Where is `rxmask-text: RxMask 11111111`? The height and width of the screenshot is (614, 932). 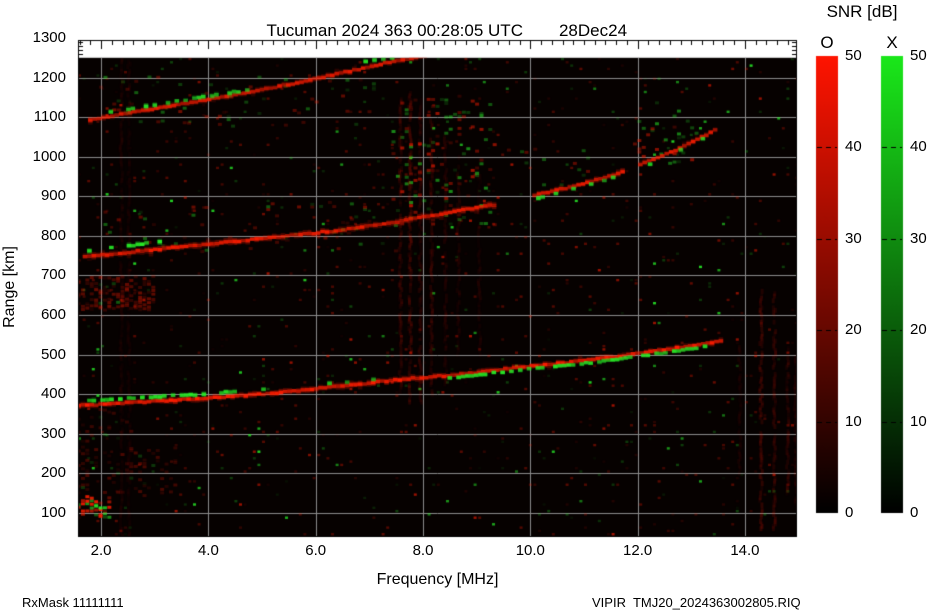 rxmask-text: RxMask 11111111 is located at coordinates (73, 602).